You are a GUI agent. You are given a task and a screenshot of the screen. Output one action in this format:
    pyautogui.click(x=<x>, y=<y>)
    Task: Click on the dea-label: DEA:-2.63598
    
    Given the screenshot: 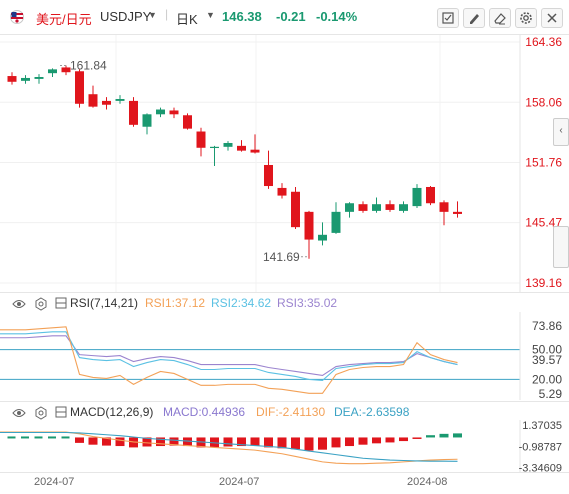 What is the action you would take?
    pyautogui.click(x=372, y=412)
    